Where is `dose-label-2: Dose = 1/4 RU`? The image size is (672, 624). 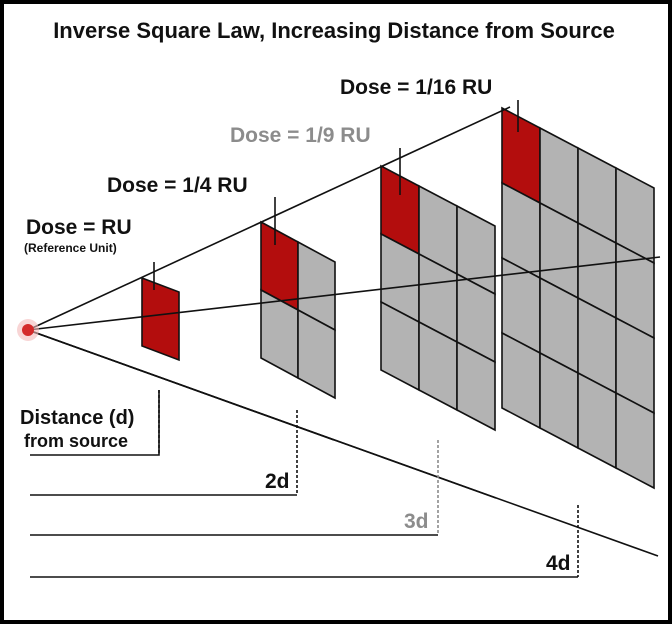 dose-label-2: Dose = 1/4 RU is located at coordinates (177, 185).